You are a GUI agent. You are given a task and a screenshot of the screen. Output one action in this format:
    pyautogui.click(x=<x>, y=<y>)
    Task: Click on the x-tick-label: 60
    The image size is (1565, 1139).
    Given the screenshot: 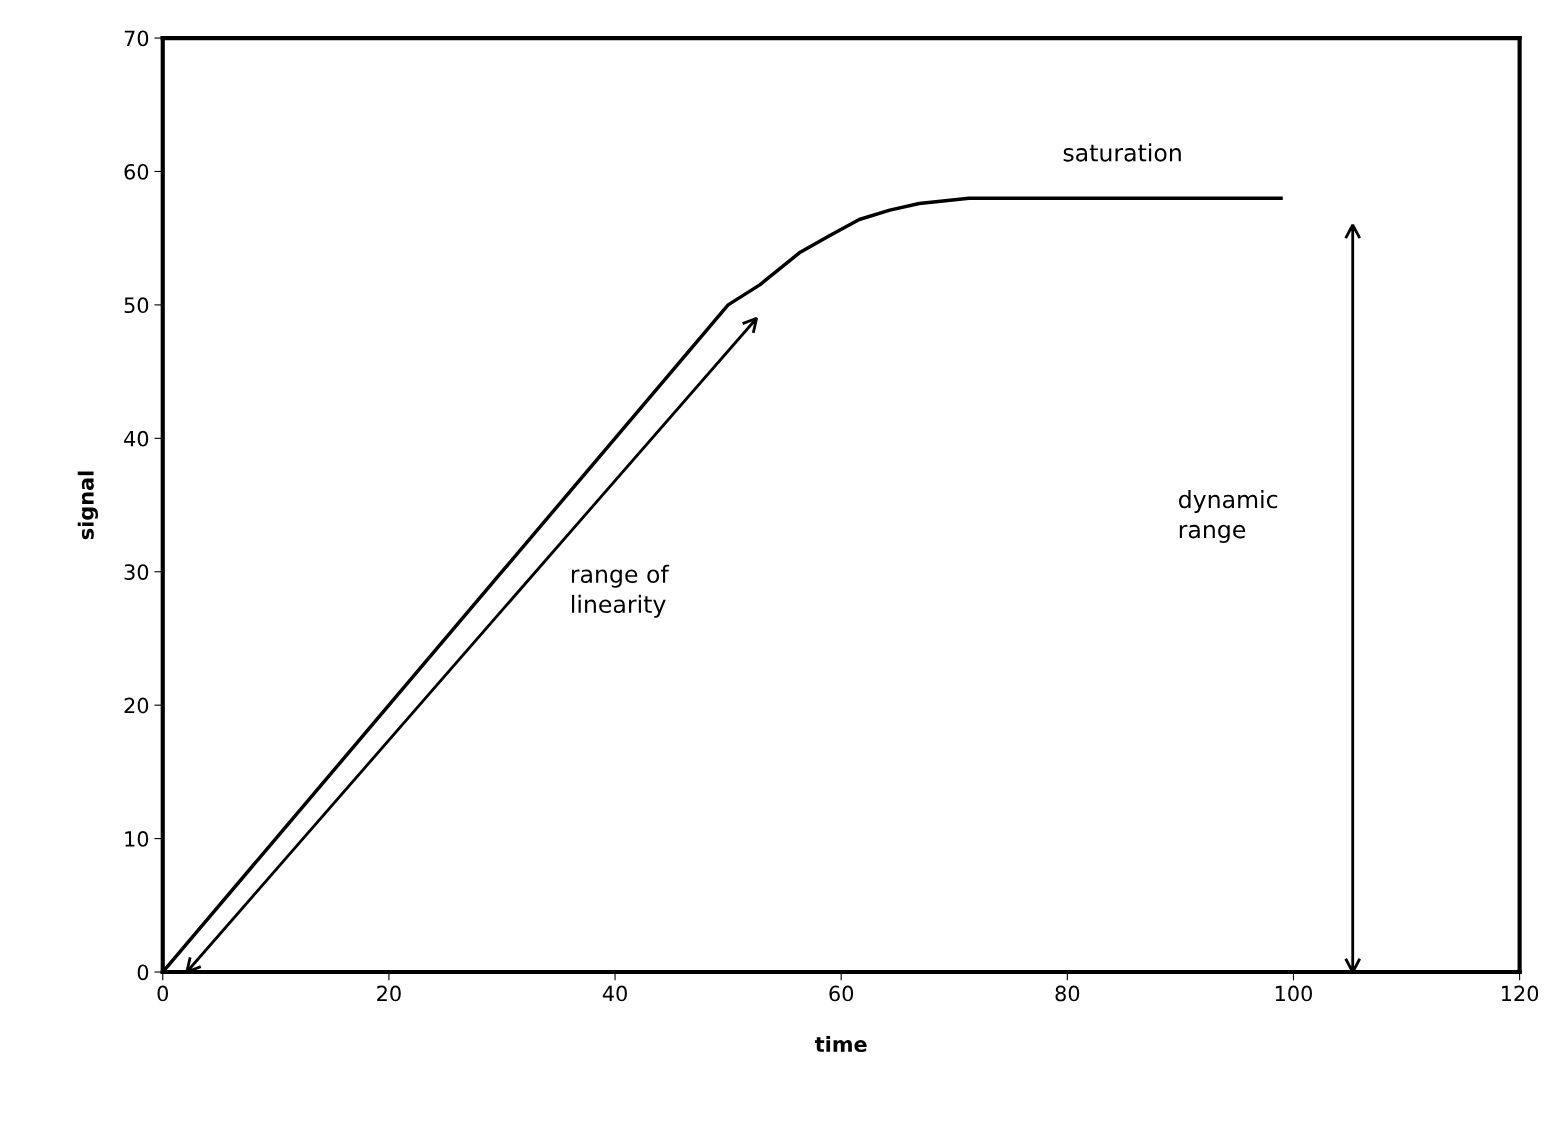 What is the action you would take?
    pyautogui.click(x=841, y=993)
    